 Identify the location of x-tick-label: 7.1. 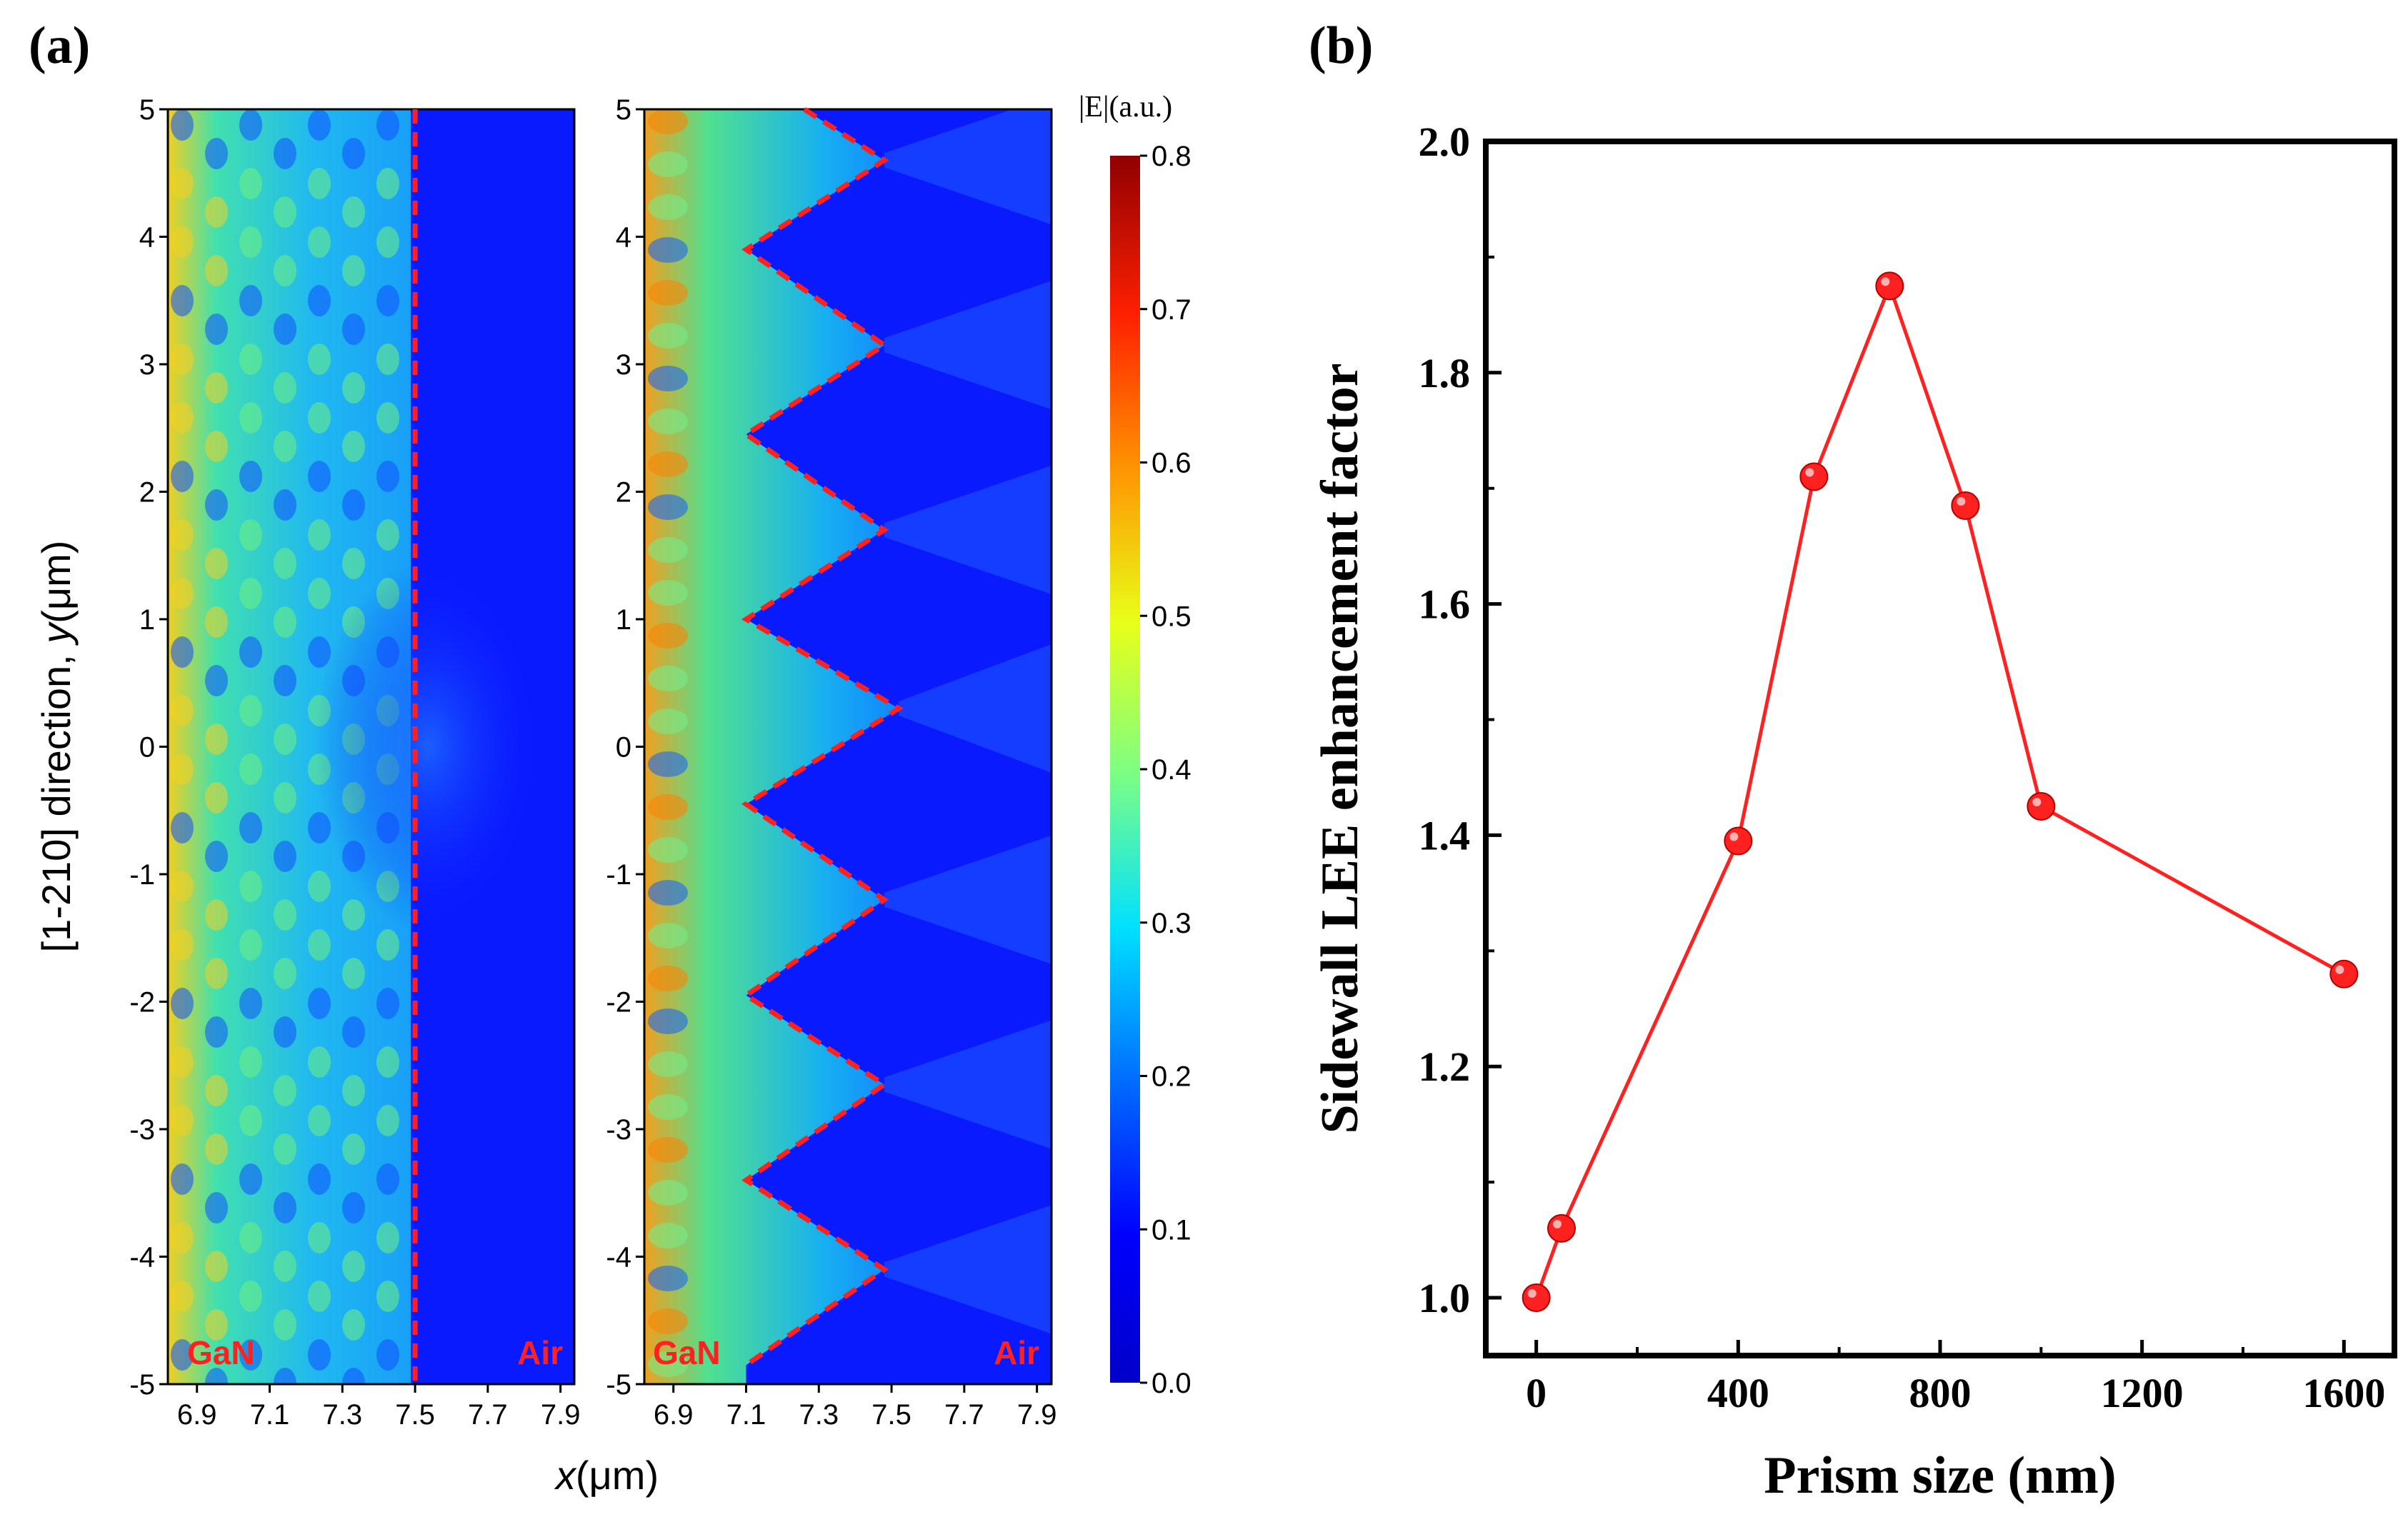
(746, 1415).